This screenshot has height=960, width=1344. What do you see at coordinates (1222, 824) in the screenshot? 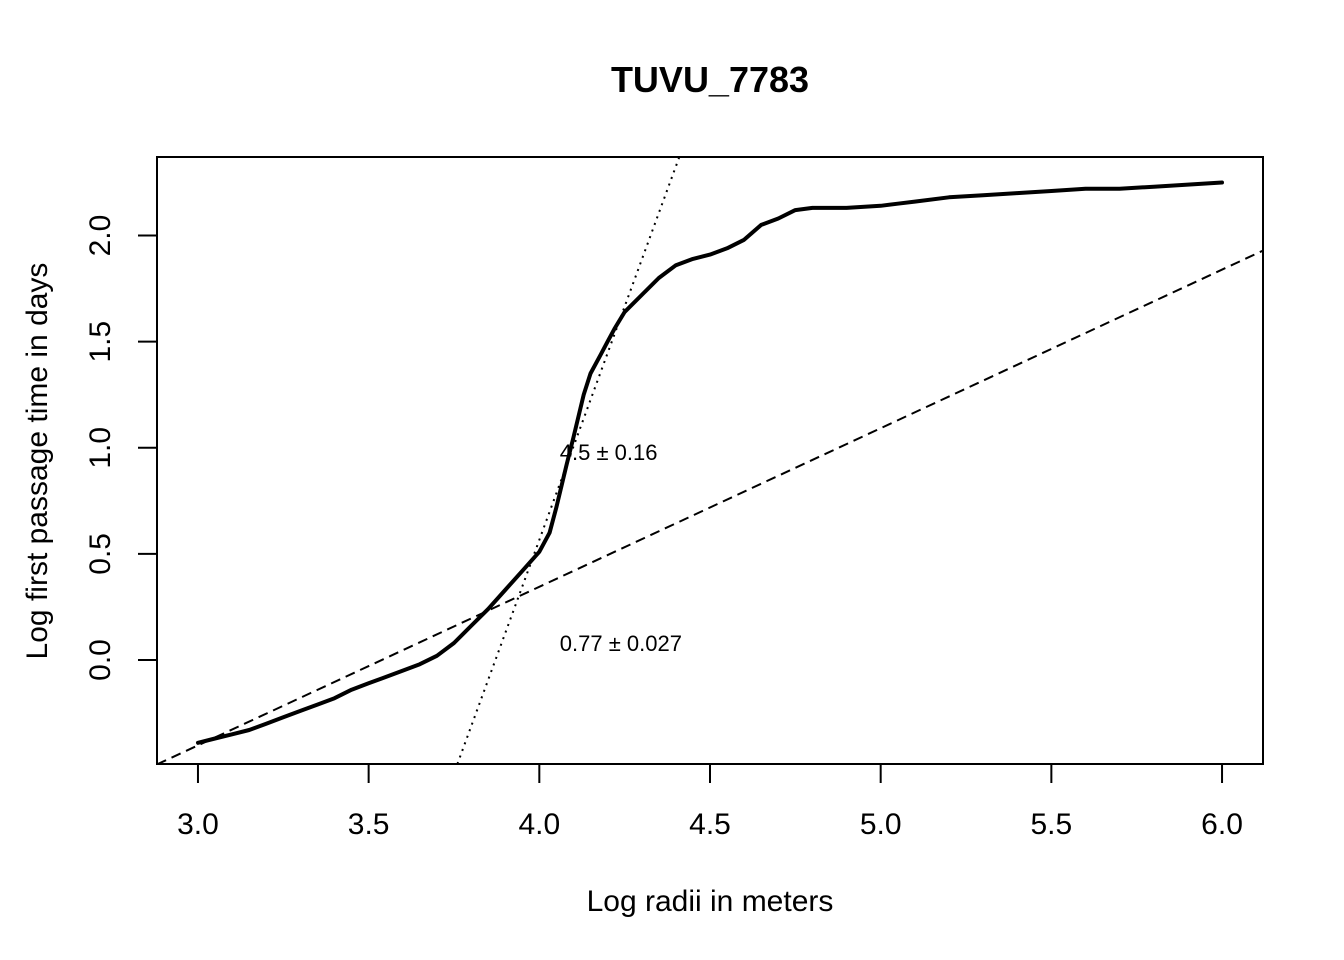
I see `x-tick-label: 6.0` at bounding box center [1222, 824].